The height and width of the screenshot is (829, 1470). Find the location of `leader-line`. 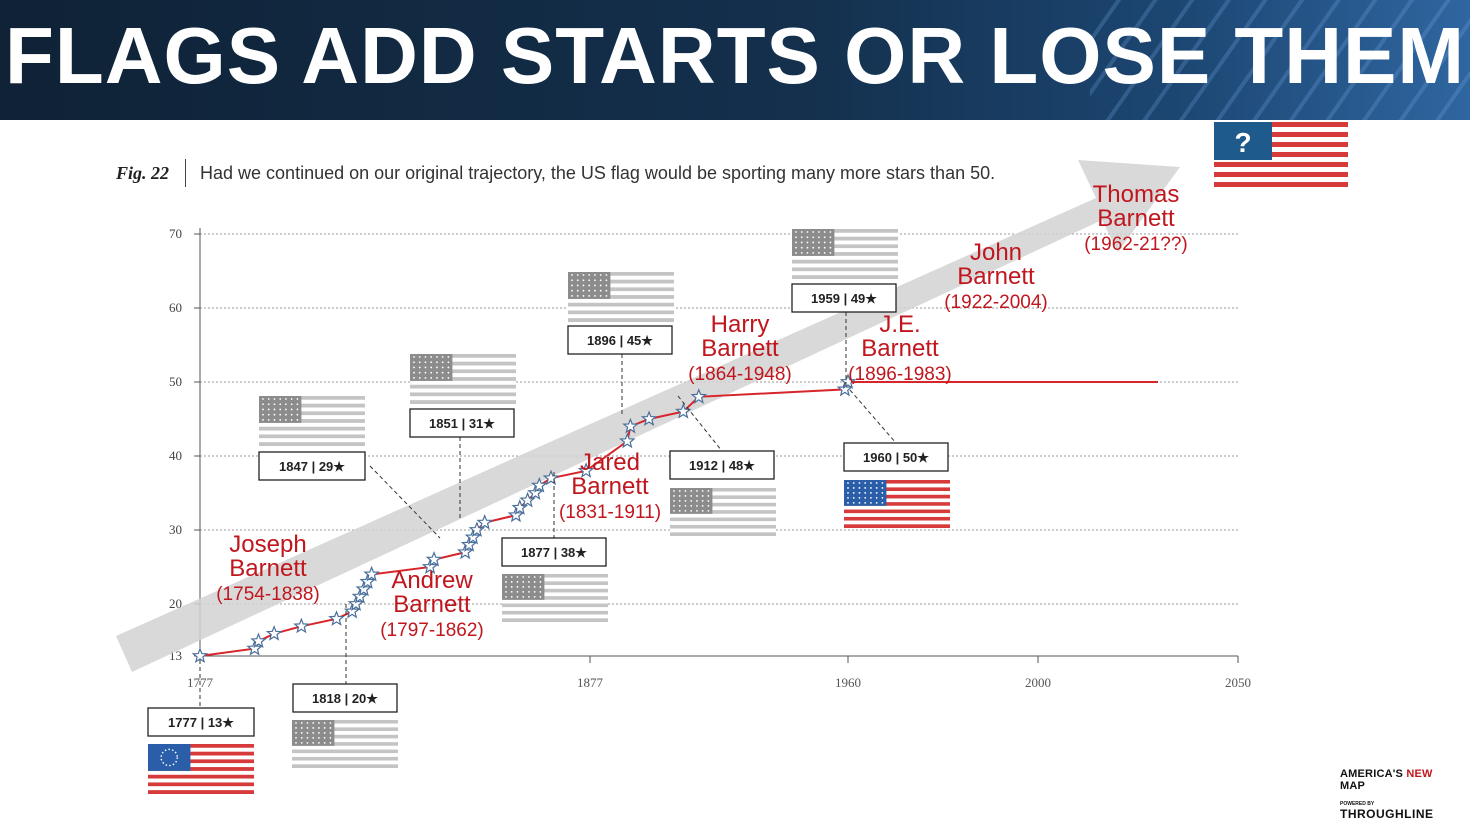

leader-line is located at coordinates (405, 502).